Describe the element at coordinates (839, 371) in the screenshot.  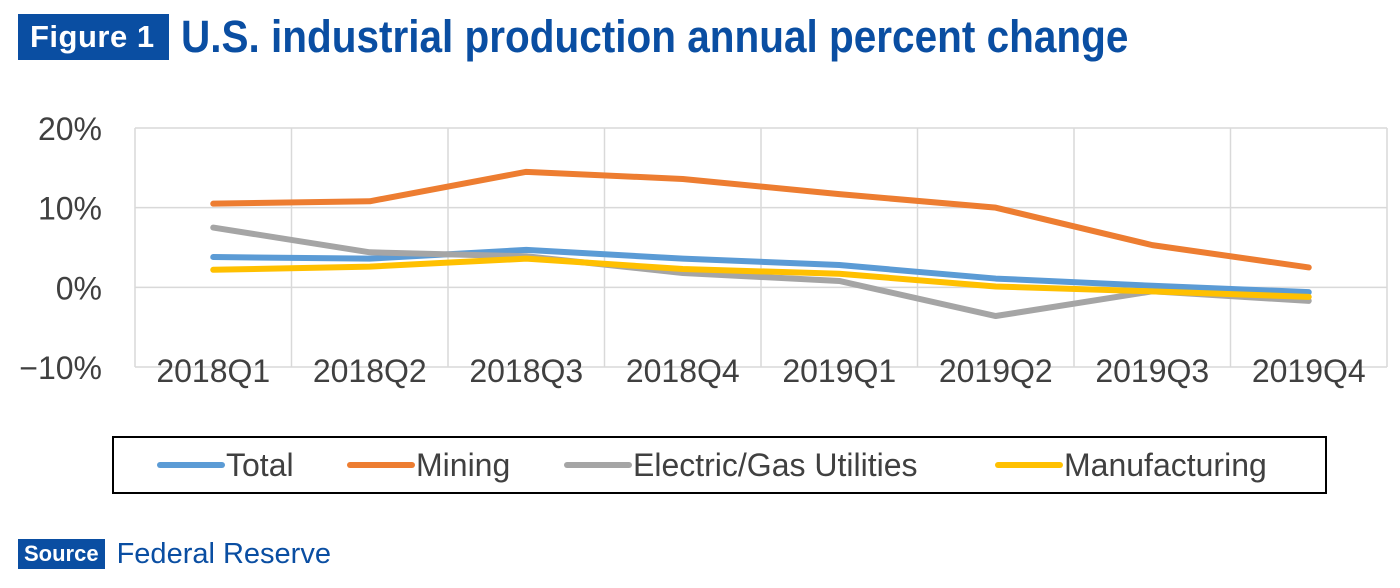
I see `x-tick-label: 2019Q1` at that location.